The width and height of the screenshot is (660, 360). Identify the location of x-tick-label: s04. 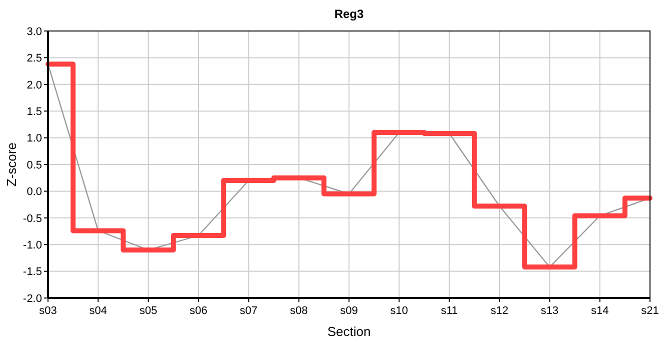
(98, 311).